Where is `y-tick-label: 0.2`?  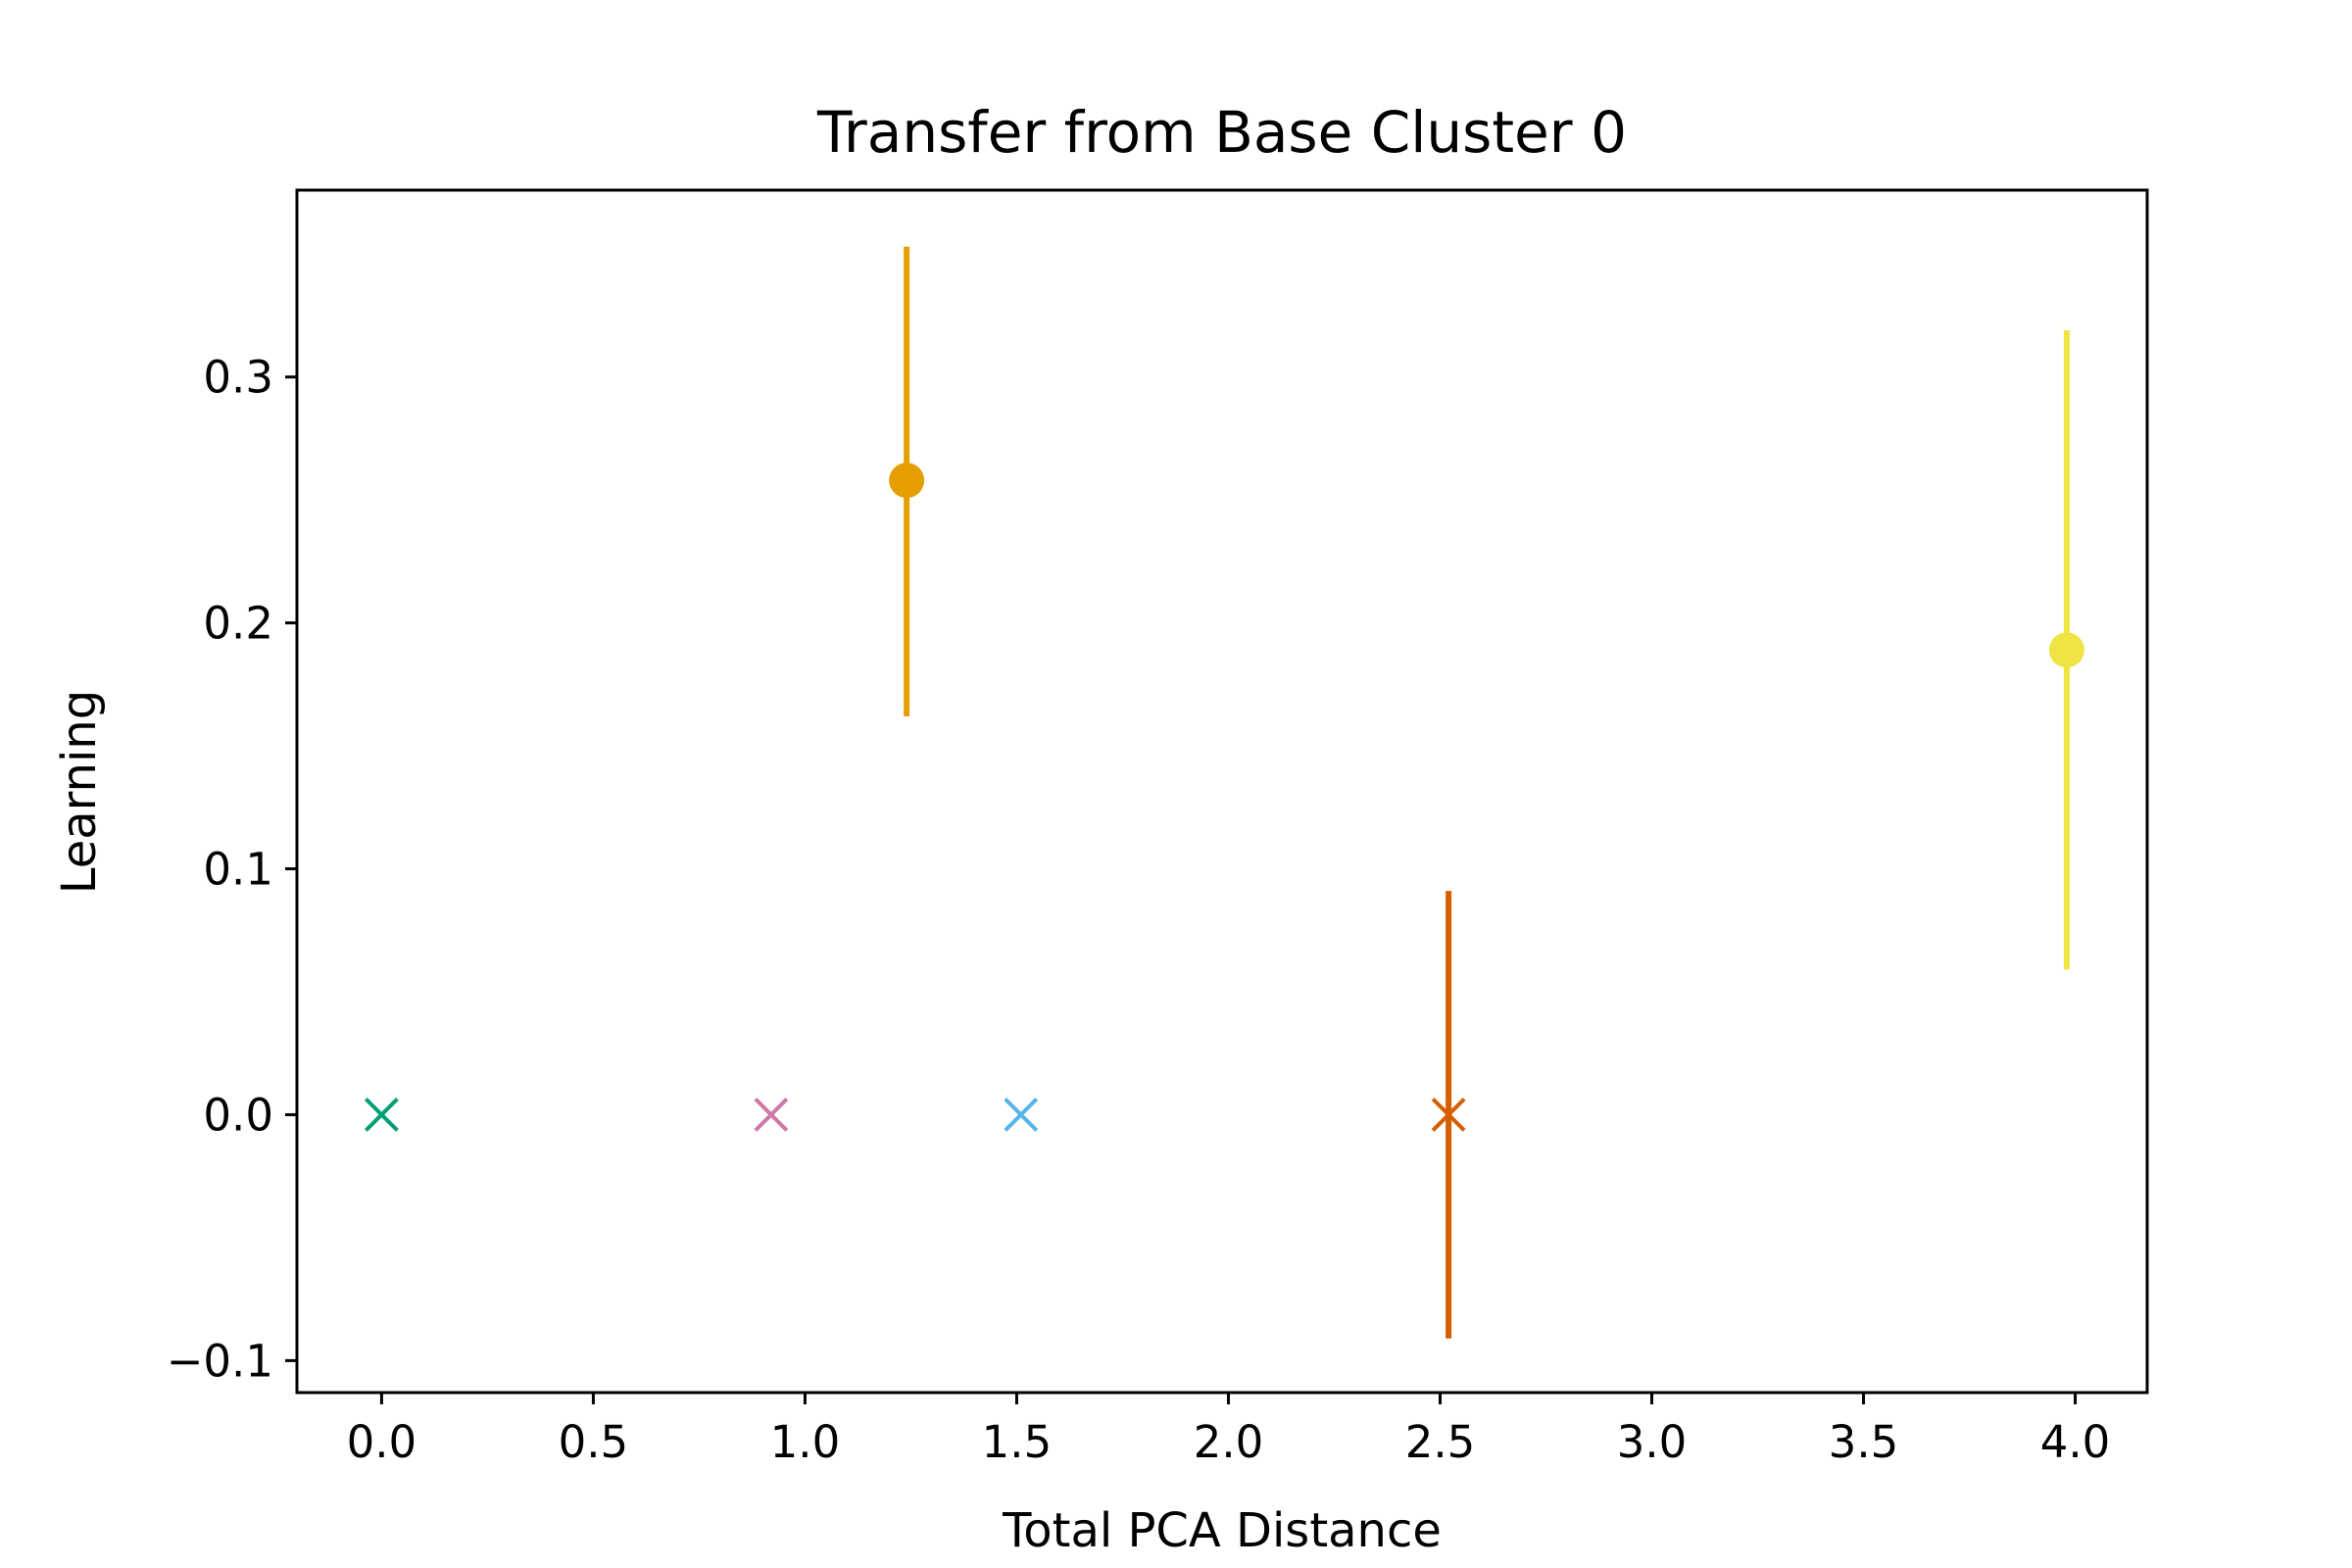
y-tick-label: 0.2 is located at coordinates (238, 624).